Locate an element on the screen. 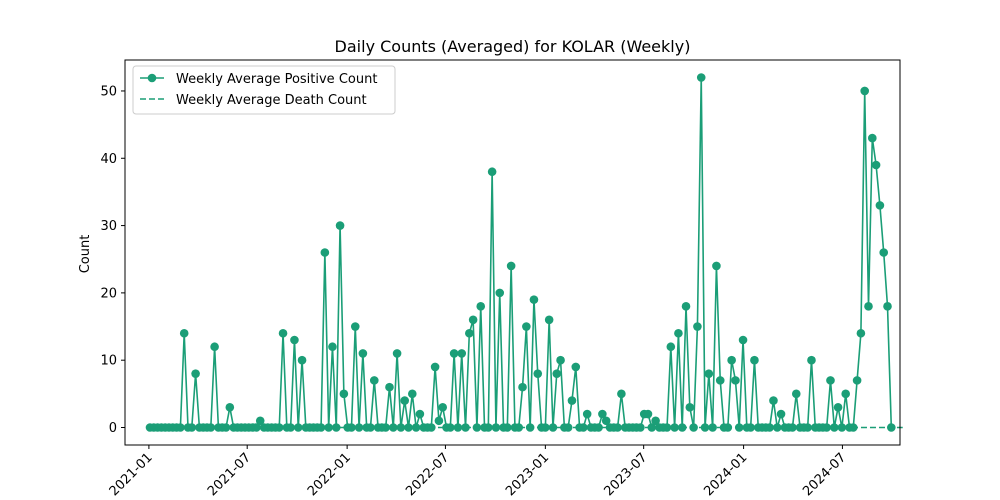  y-tick-label: 40 is located at coordinates (108, 159).